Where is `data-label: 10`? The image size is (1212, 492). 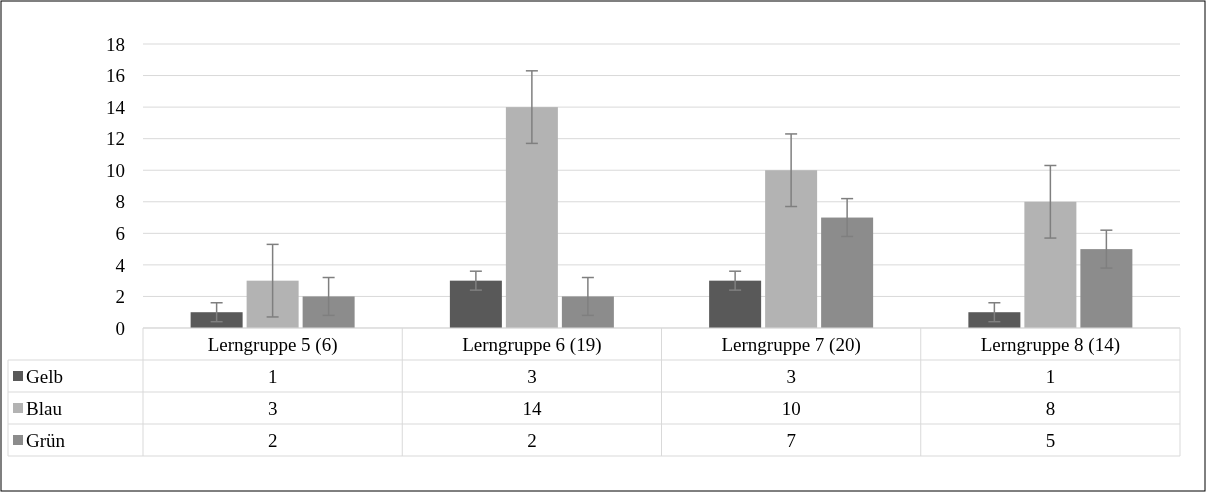
data-label: 10 is located at coordinates (791, 408).